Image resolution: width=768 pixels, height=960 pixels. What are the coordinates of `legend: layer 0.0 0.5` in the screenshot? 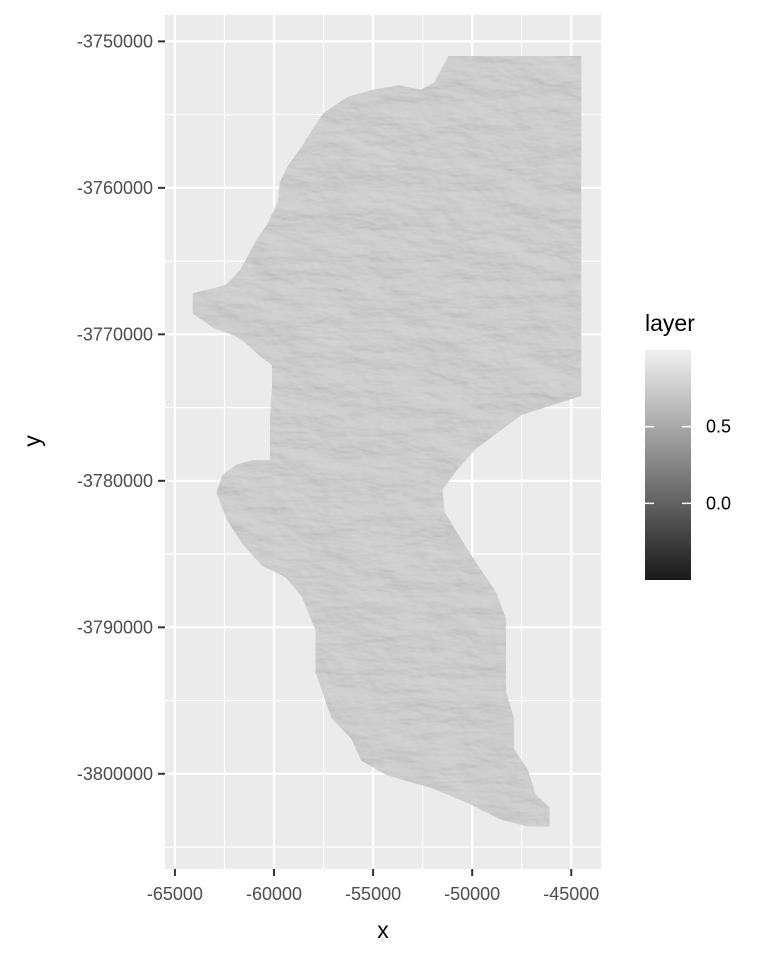 It's located at (688, 445).